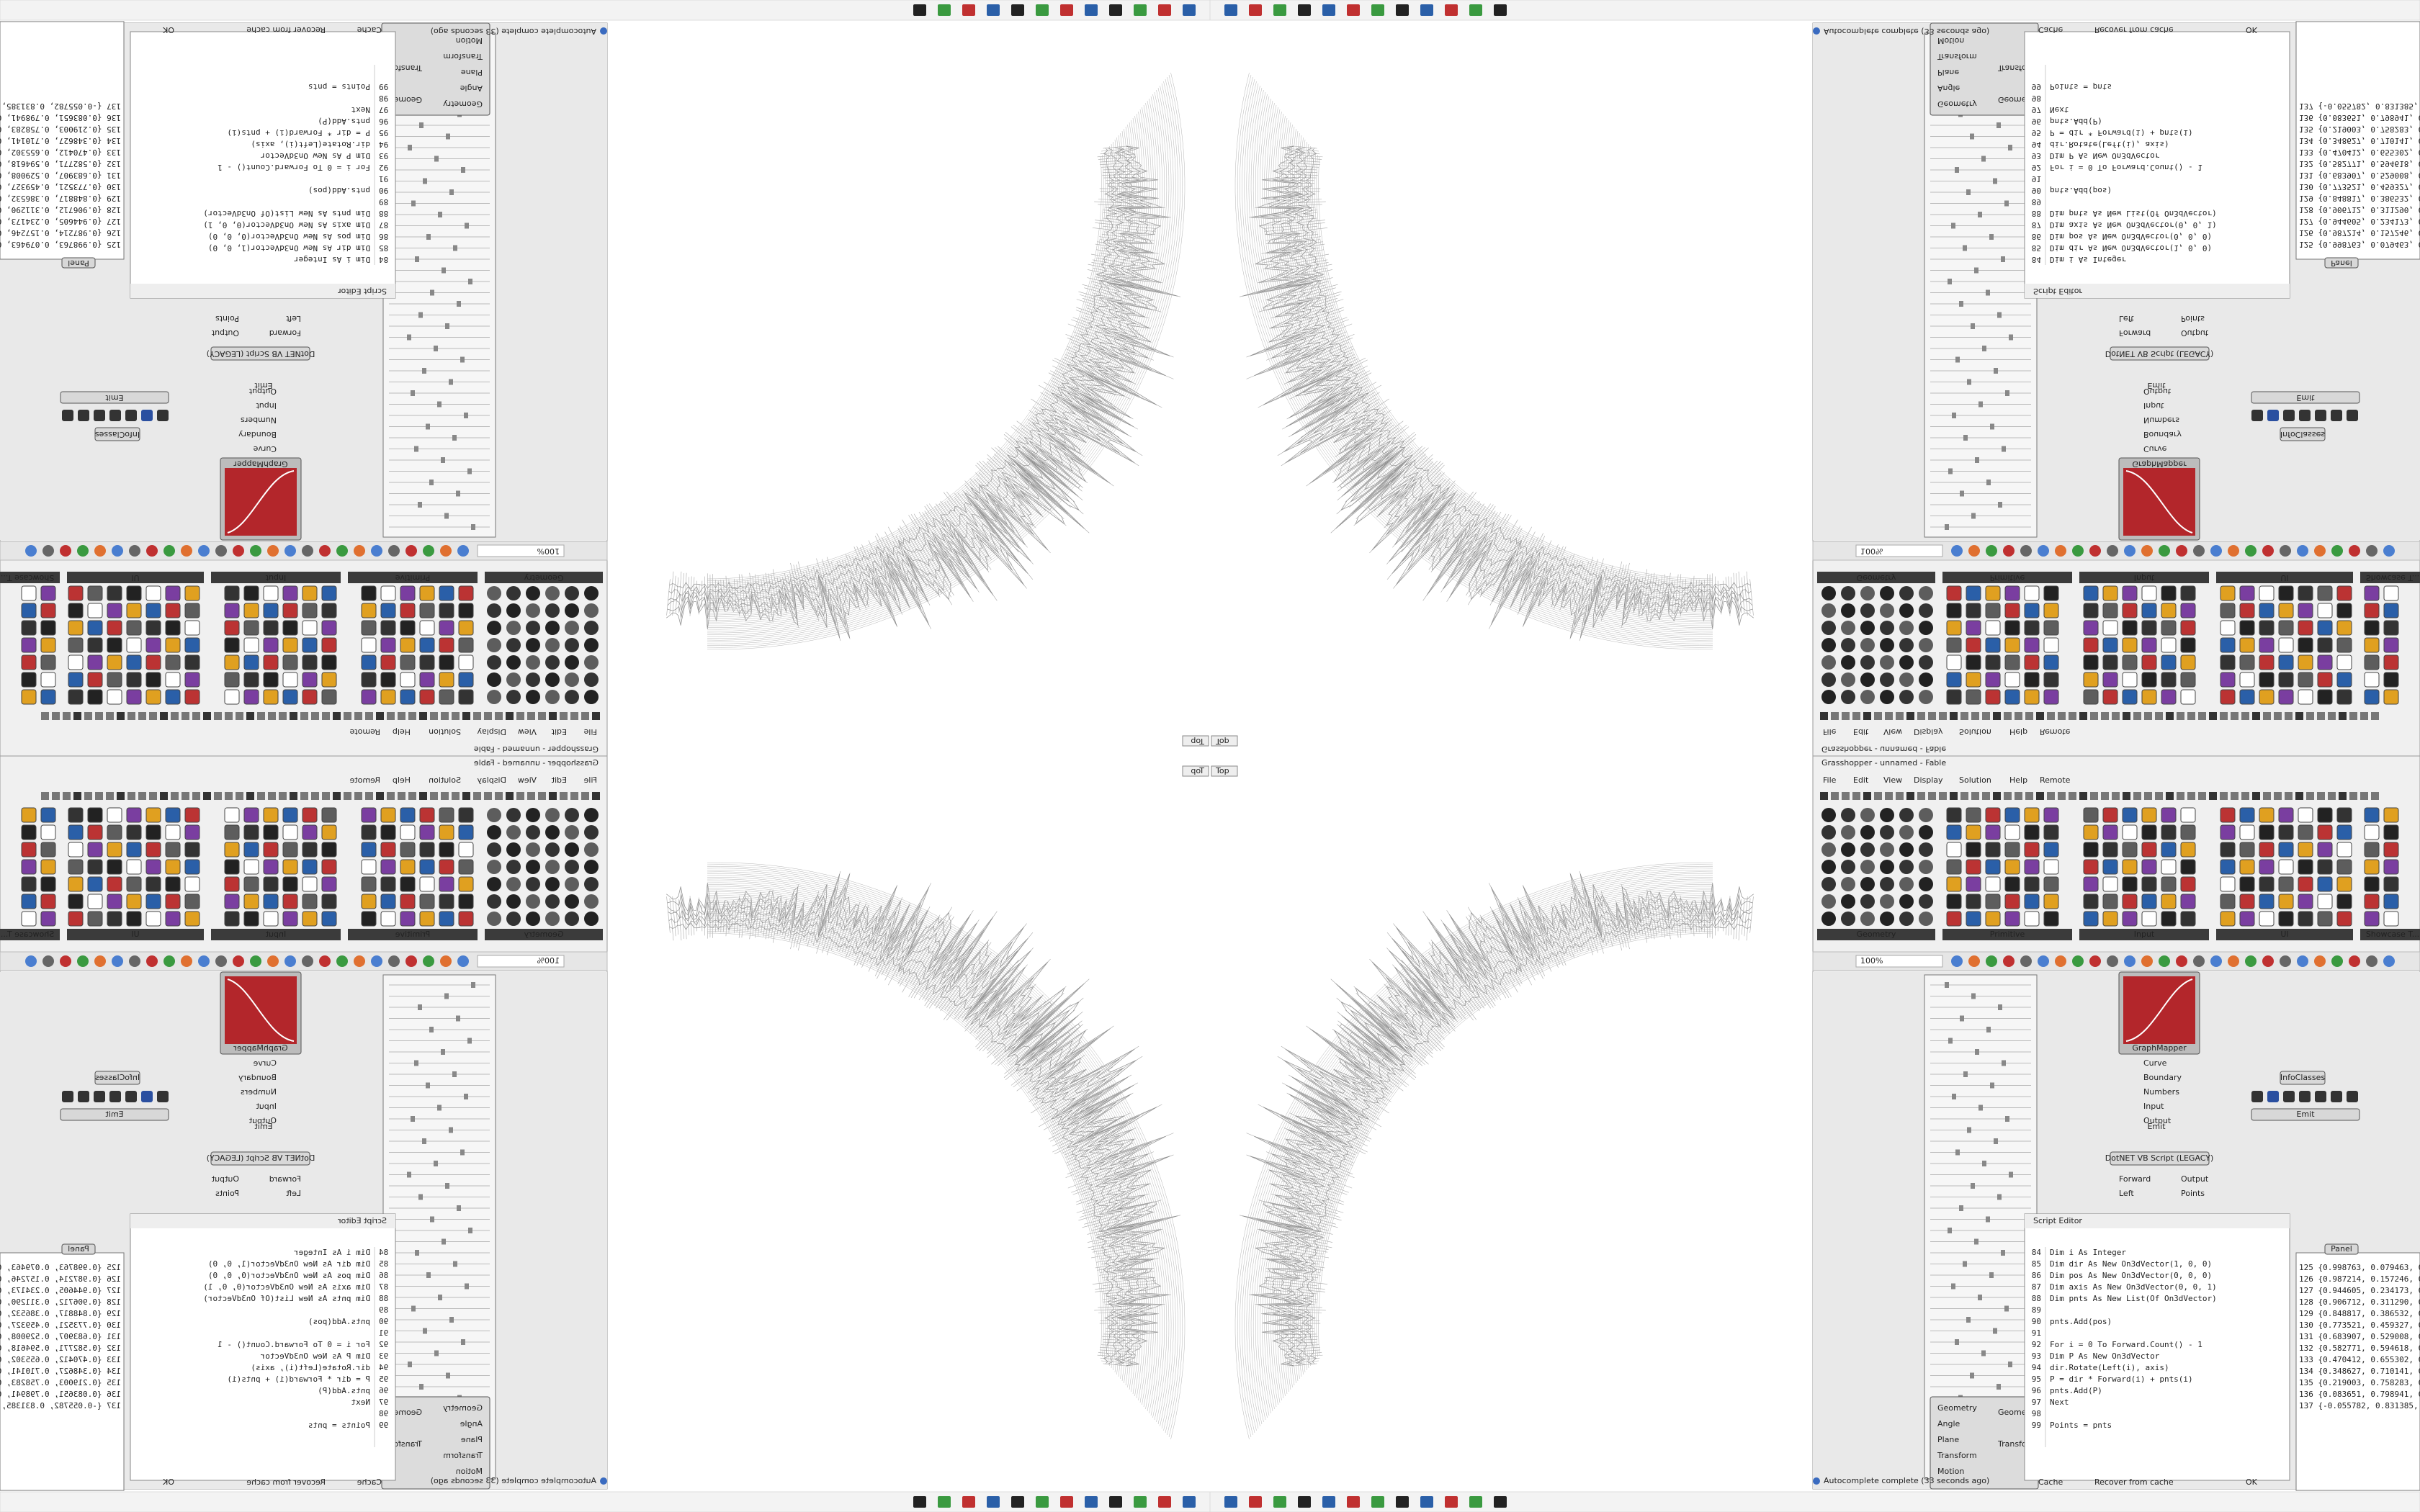  Describe the element at coordinates (1189, 1502) in the screenshot. I see `taskbar-icon` at that location.